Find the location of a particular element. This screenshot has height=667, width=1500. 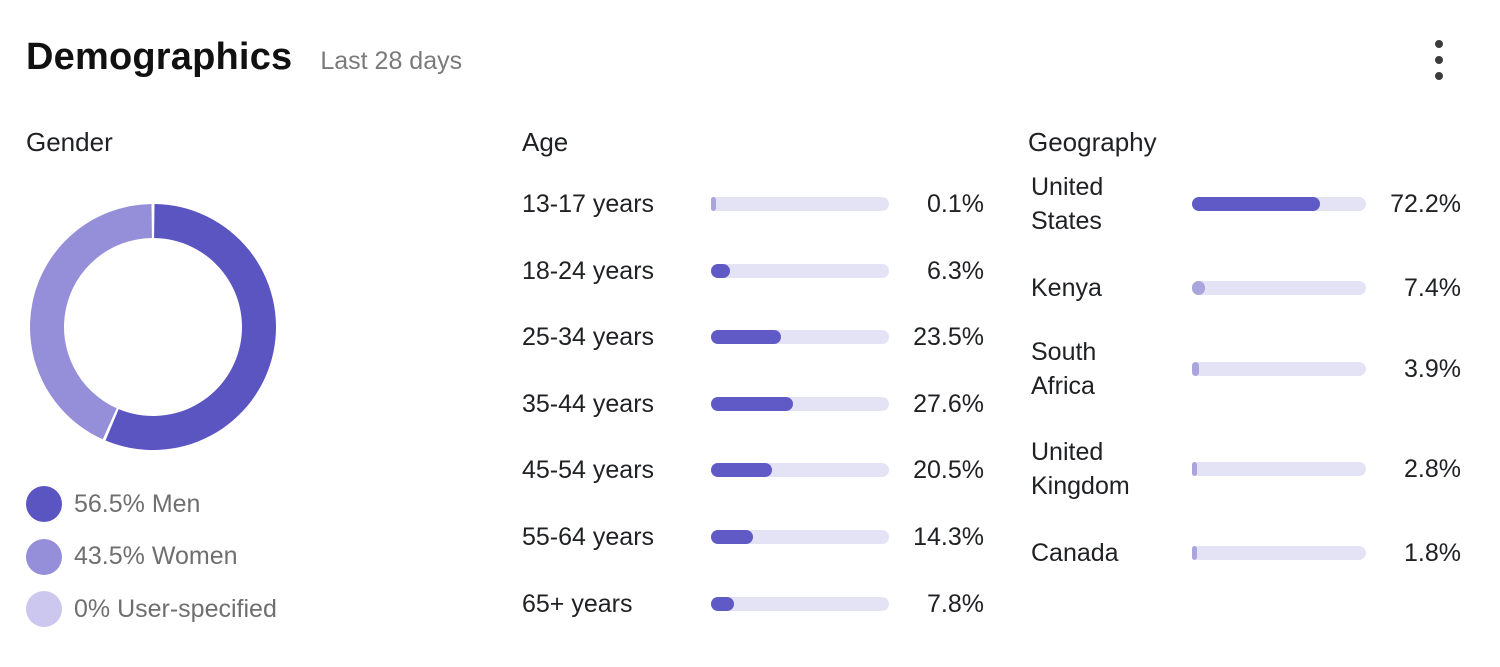

geo-label-line: Kenya is located at coordinates (1066, 288).